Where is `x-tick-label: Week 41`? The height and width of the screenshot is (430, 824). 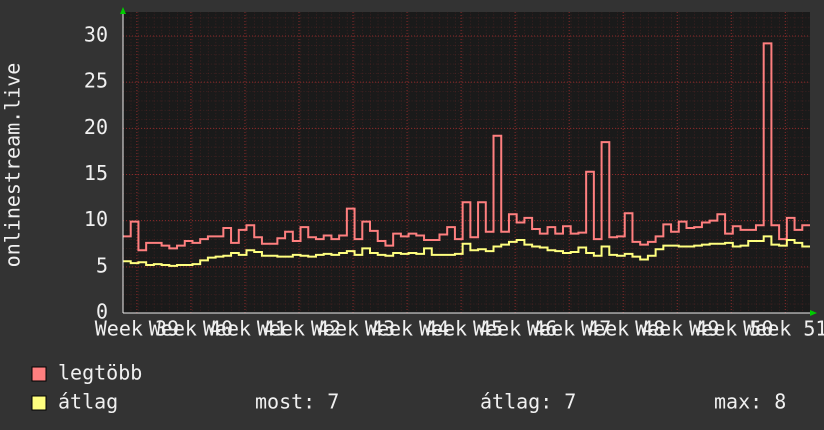 x-tick-label: Week 41 is located at coordinates (245, 329).